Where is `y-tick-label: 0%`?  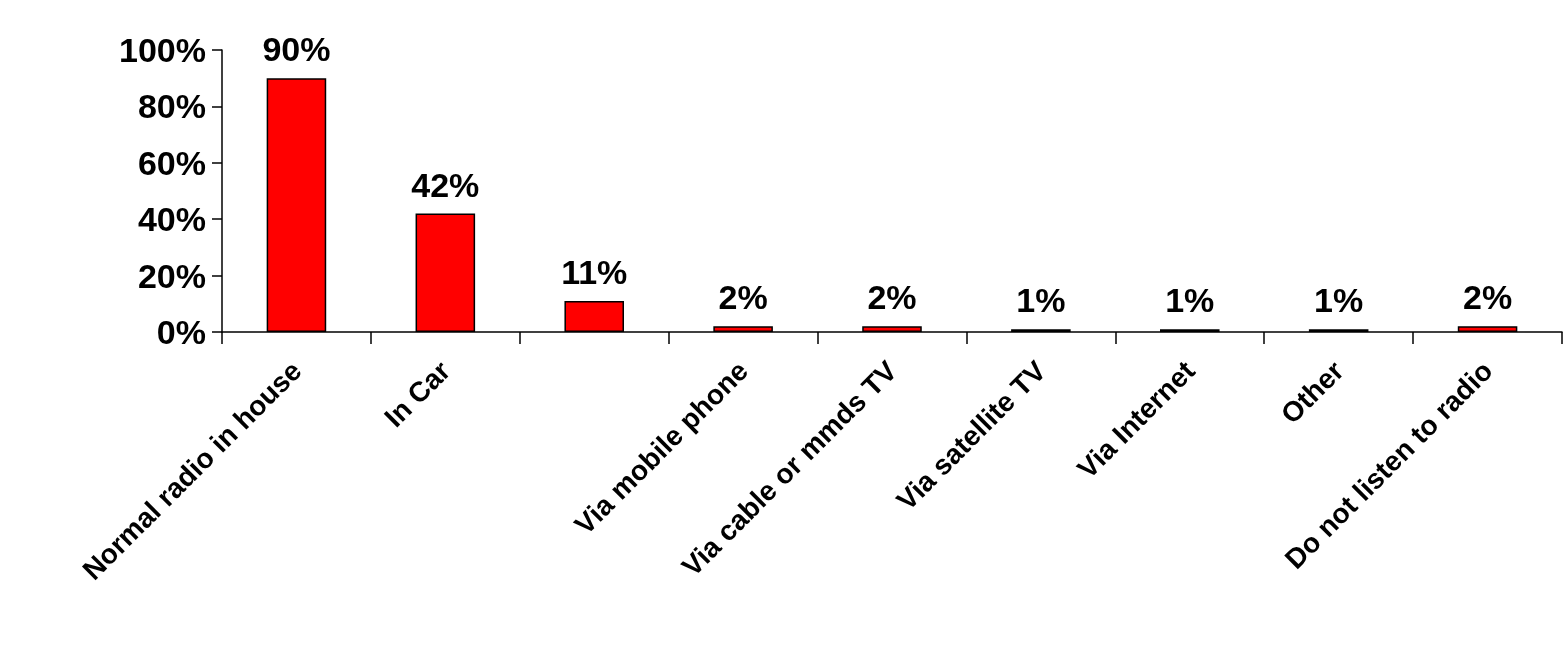 y-tick-label: 0% is located at coordinates (181, 332).